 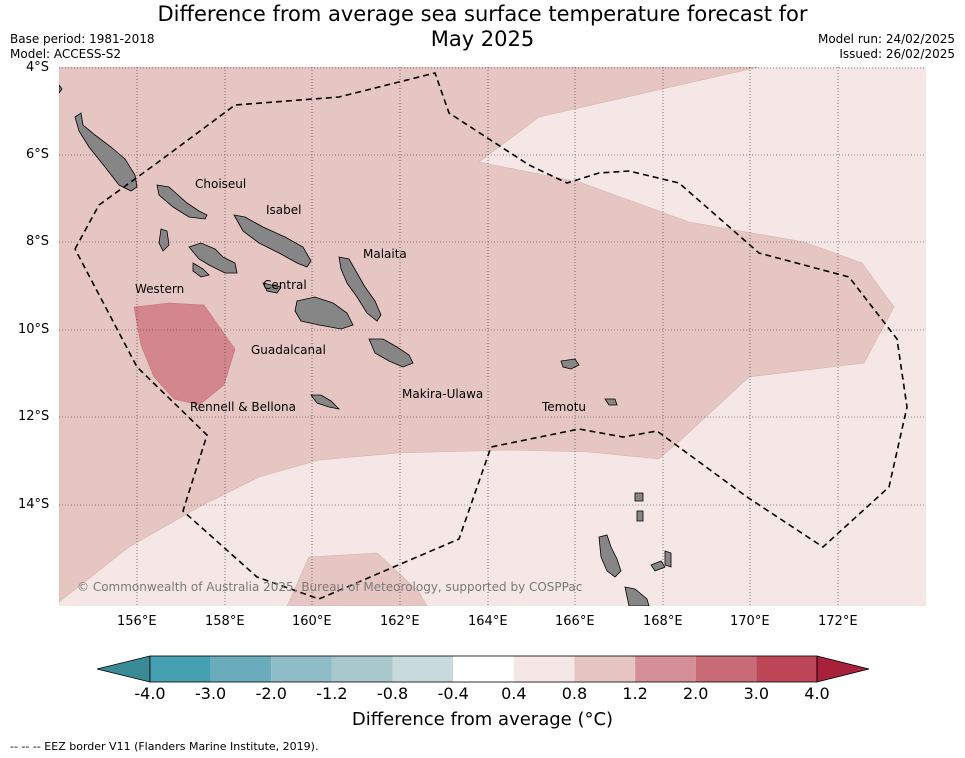 What do you see at coordinates (164, 240) in the screenshot?
I see `island-vella` at bounding box center [164, 240].